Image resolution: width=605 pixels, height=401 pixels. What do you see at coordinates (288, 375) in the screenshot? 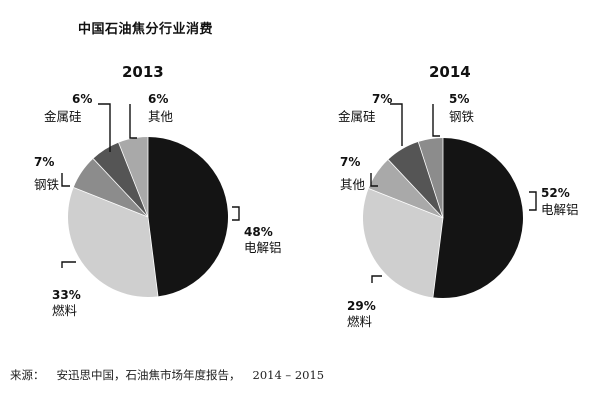
I see `source-years: 2014 – 2015` at bounding box center [288, 375].